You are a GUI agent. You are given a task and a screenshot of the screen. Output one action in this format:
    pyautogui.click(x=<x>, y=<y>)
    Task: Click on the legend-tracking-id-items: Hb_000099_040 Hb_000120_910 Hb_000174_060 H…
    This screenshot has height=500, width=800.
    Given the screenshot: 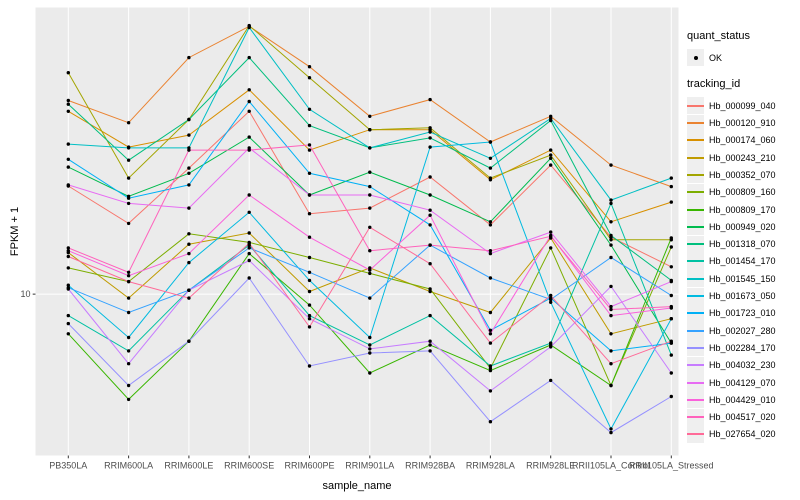 What is the action you would take?
    pyautogui.click(x=743, y=270)
    